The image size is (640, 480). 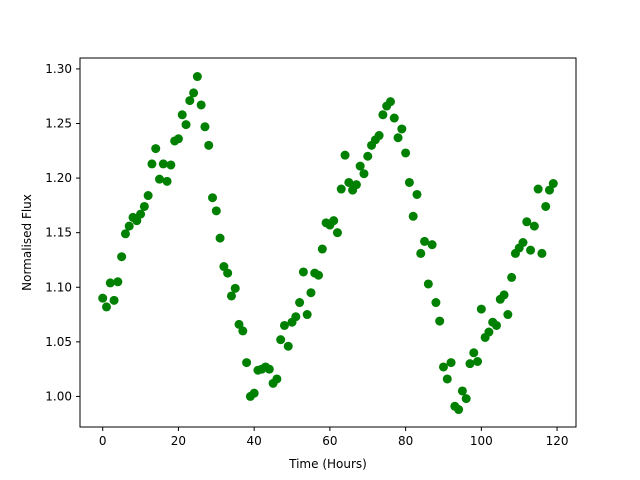 What do you see at coordinates (58, 342) in the screenshot?
I see `y-tick-label: 1.05` at bounding box center [58, 342].